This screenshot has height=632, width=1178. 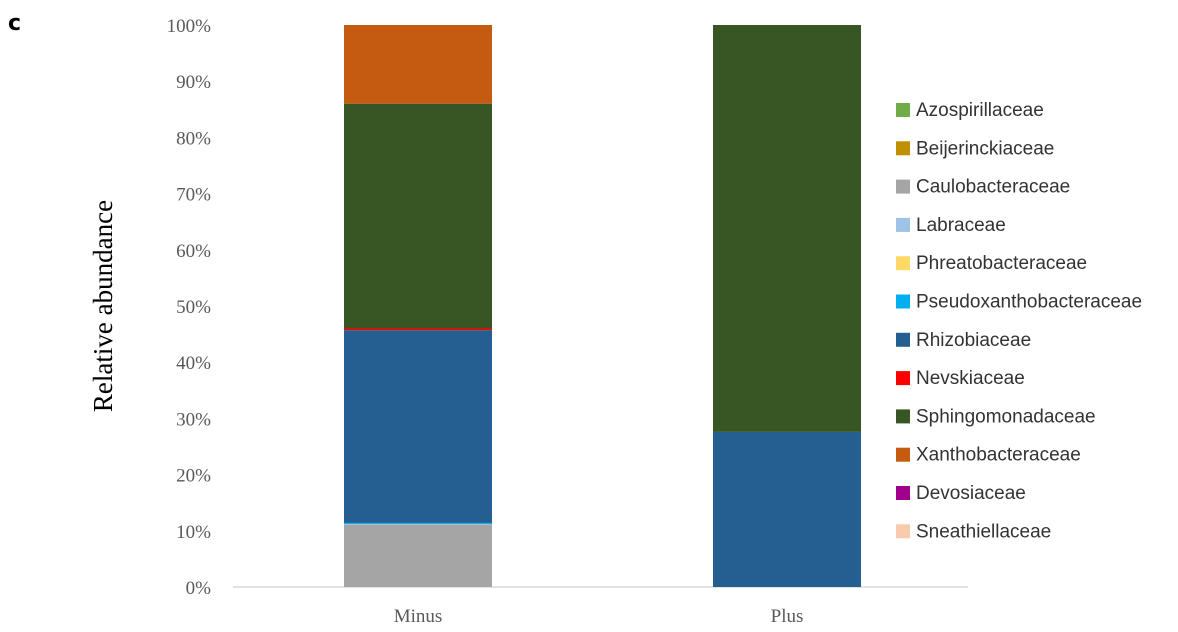 What do you see at coordinates (189, 26) in the screenshot?
I see `y-tick-label: 100%` at bounding box center [189, 26].